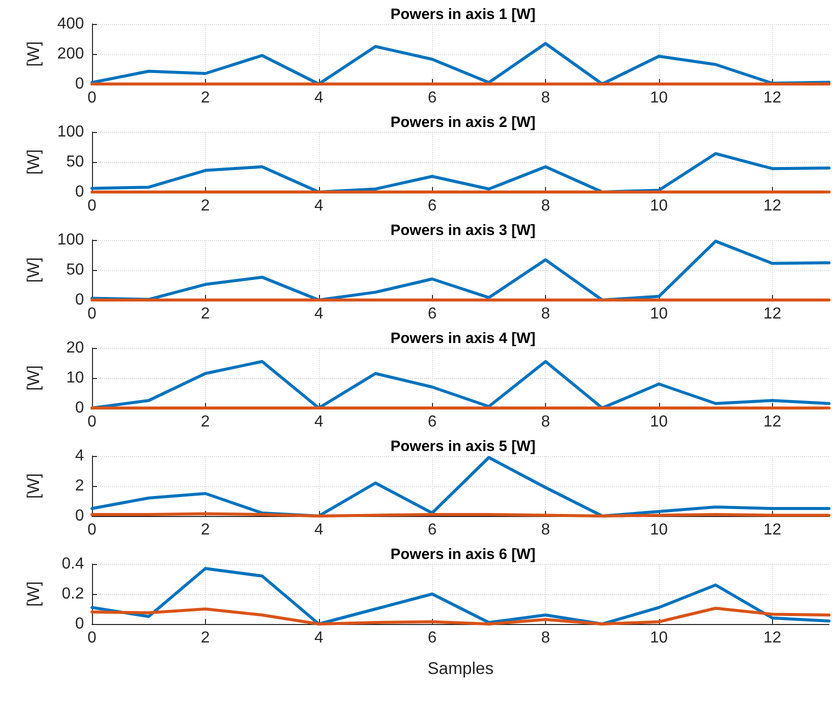  Describe the element at coordinates (79, 456) in the screenshot. I see `y-tick-label: 4` at that location.